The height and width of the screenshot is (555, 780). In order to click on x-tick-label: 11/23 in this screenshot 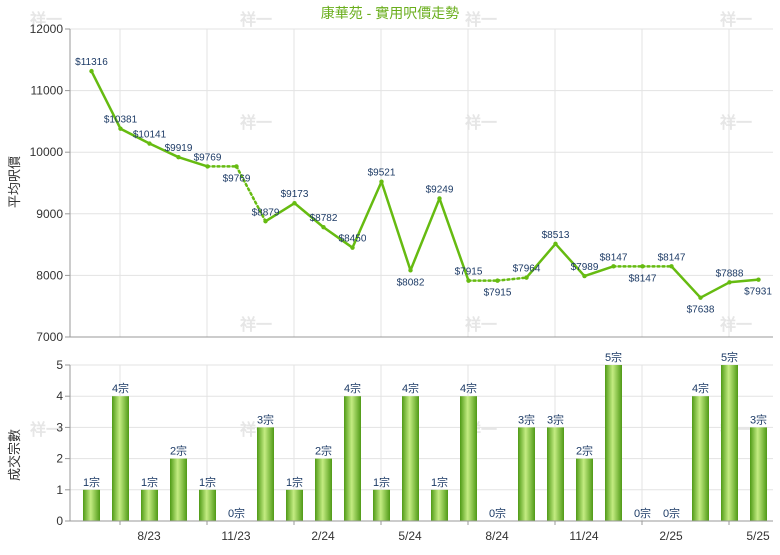, I will do `click(235, 536)`.